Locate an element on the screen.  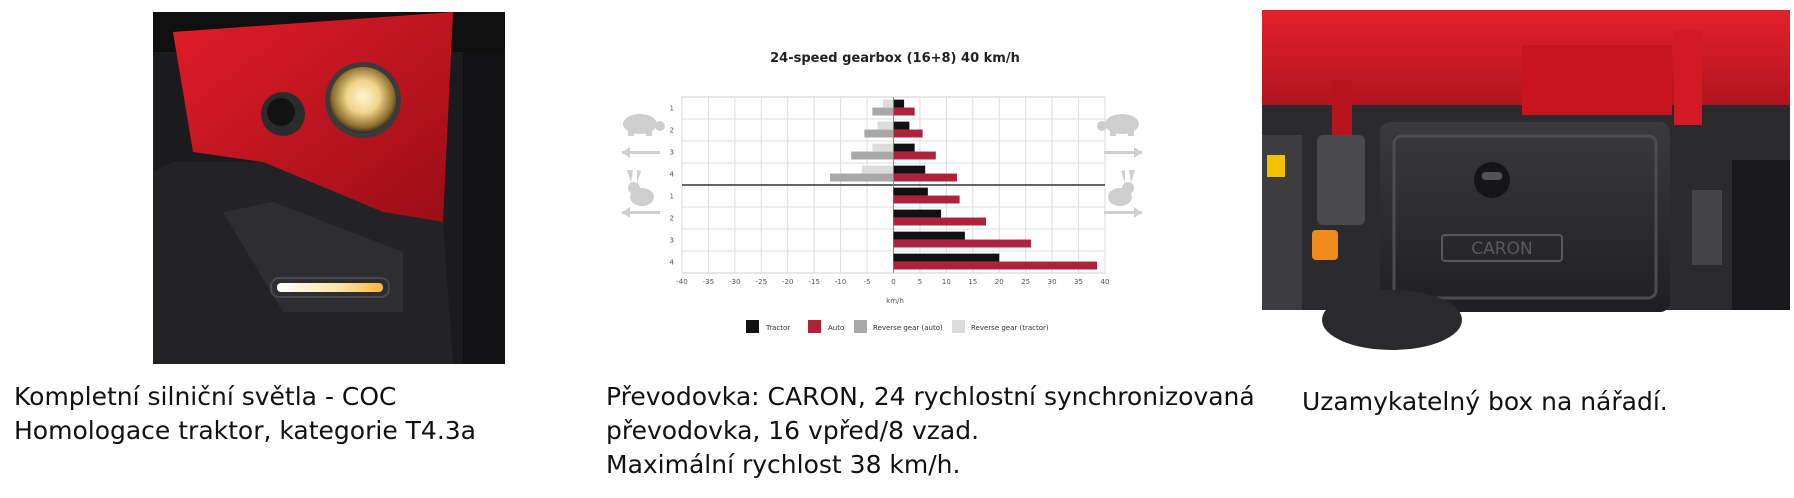
x-tick-label: -15 is located at coordinates (813, 282).